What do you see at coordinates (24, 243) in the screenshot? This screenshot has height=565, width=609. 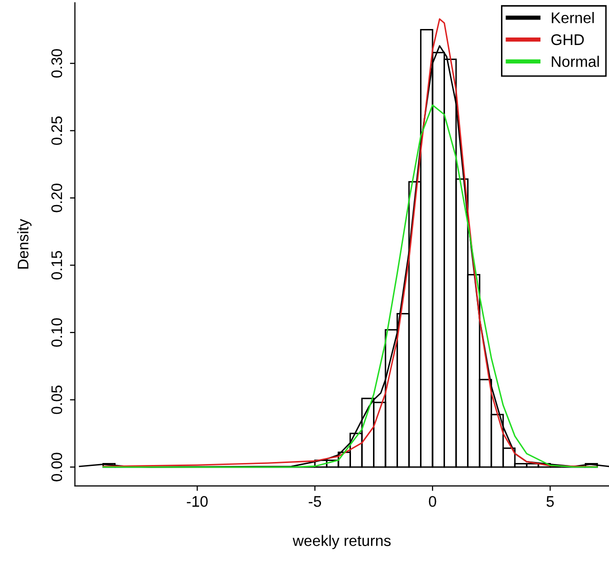 I see `y-axis-title: Density` at bounding box center [24, 243].